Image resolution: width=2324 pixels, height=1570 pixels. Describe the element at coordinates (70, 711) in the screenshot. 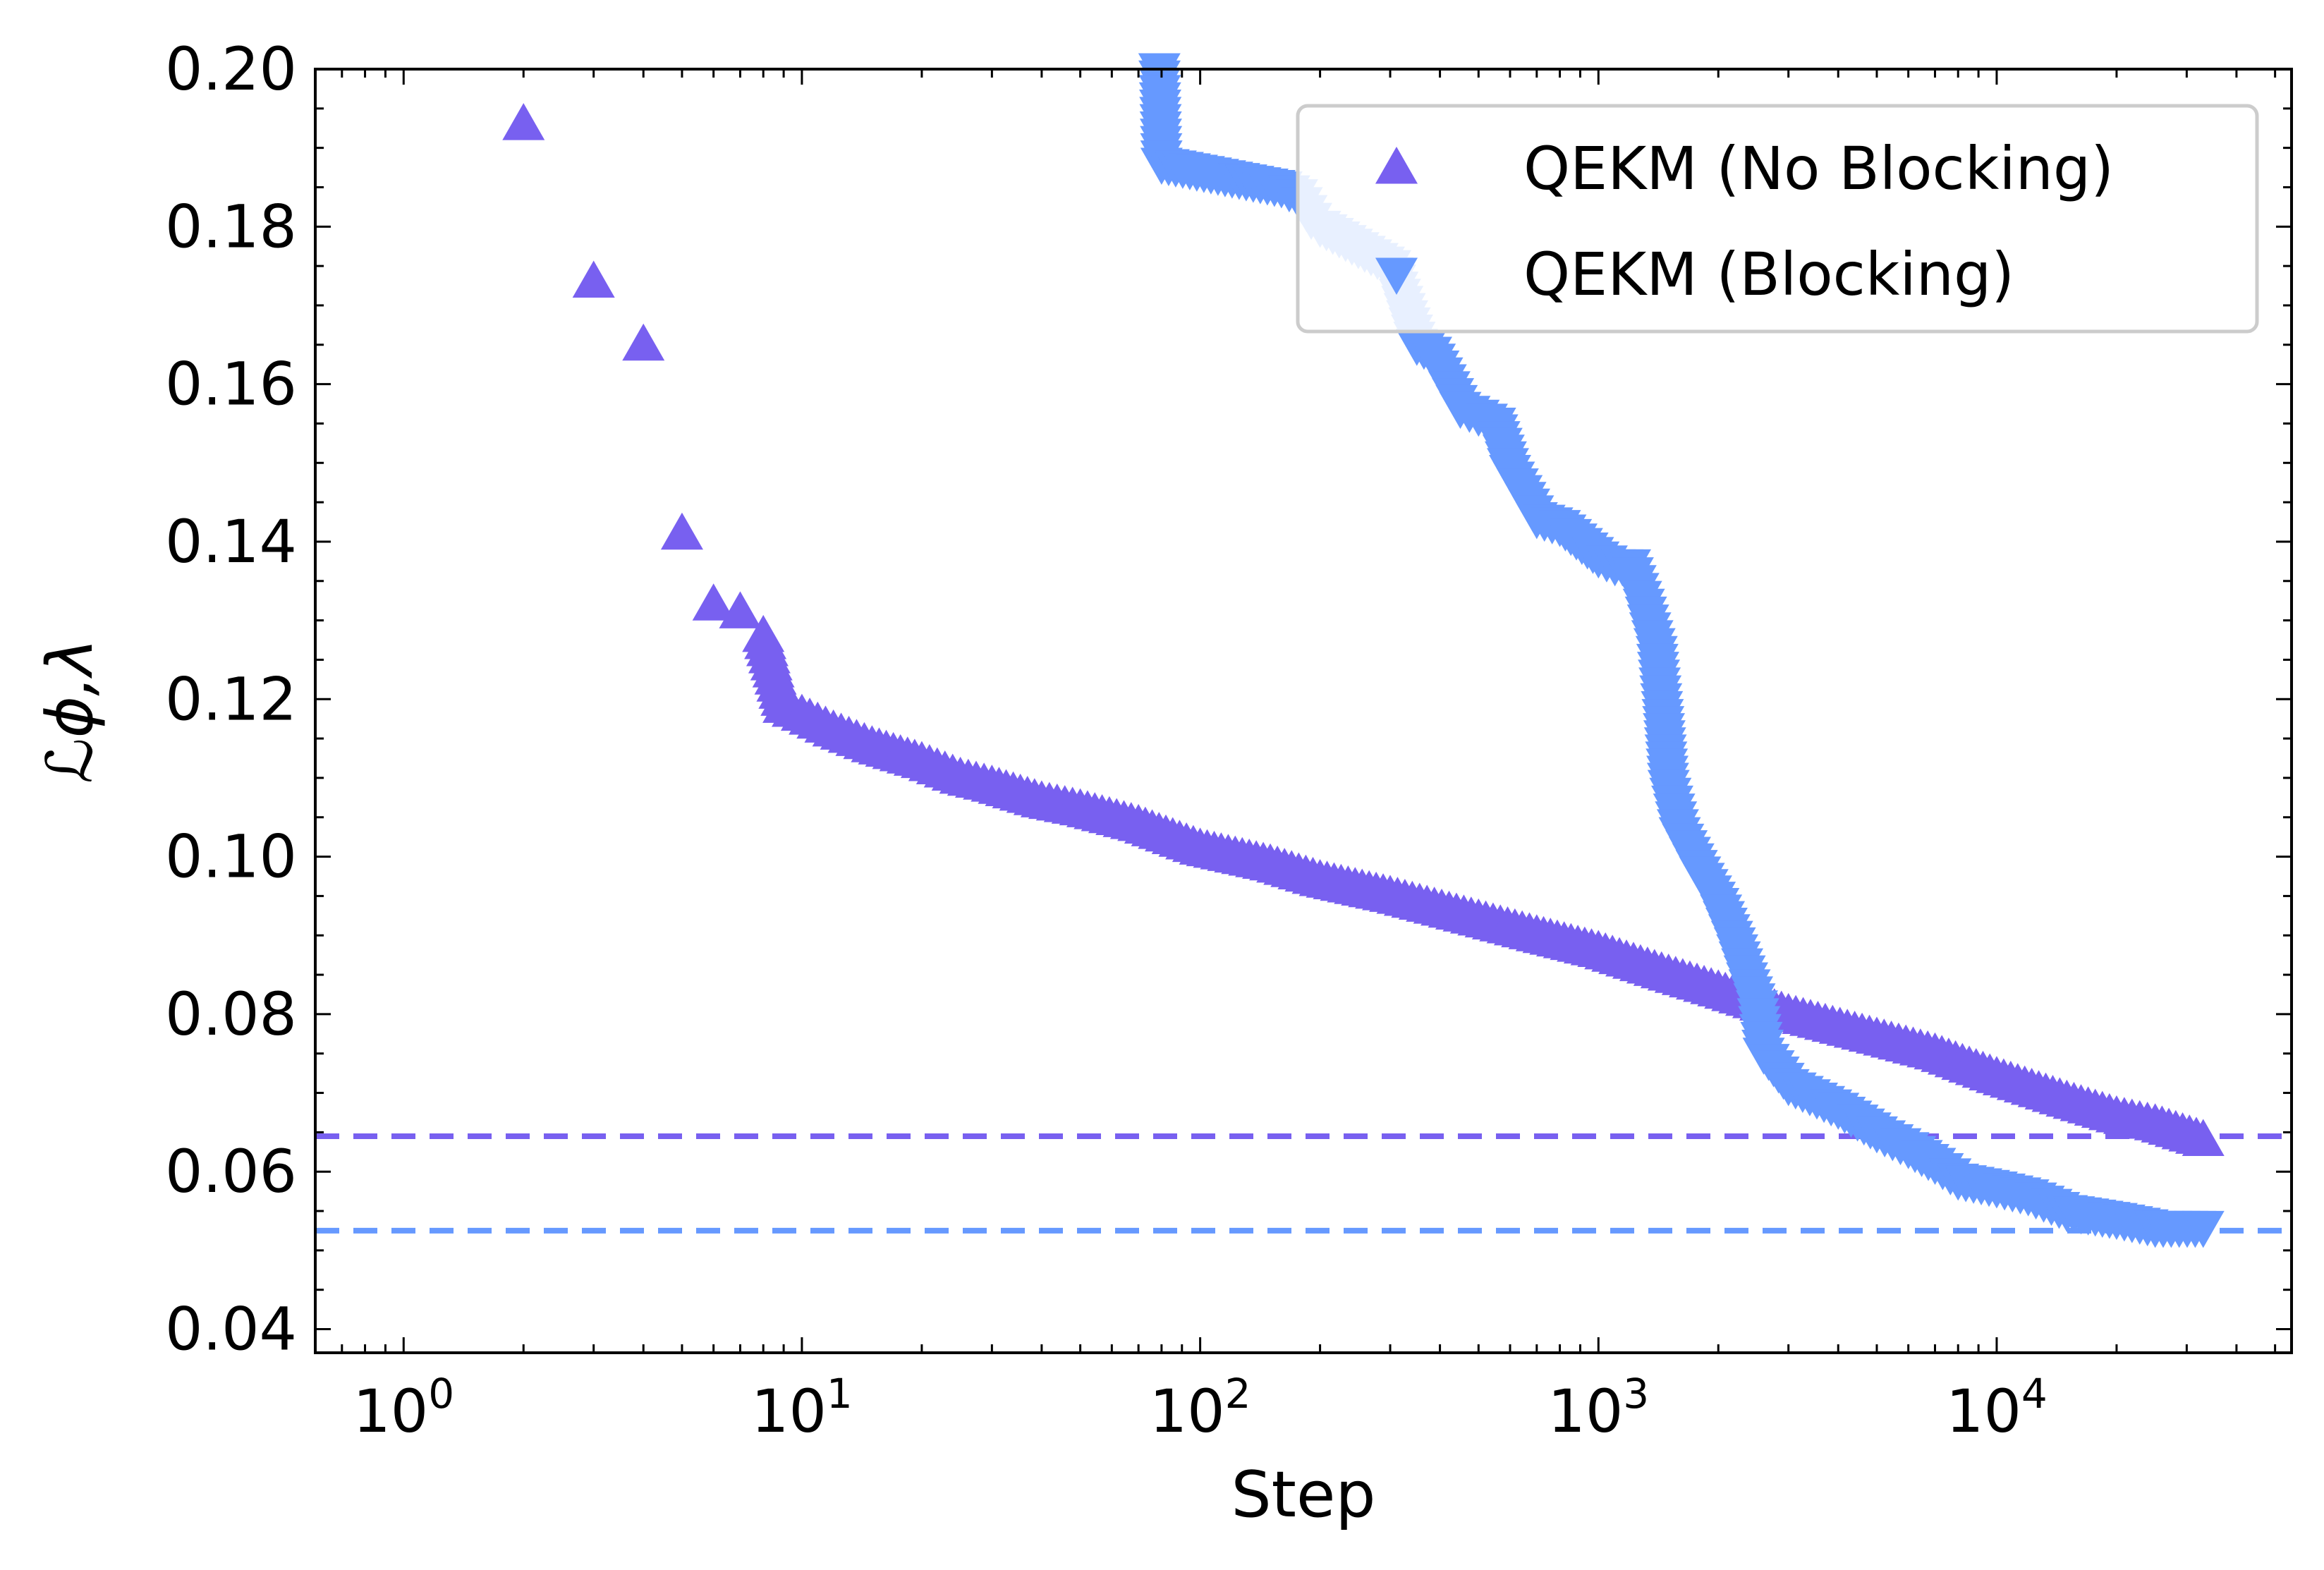

I see `y-axis-title: ℒϕ,λ` at that location.